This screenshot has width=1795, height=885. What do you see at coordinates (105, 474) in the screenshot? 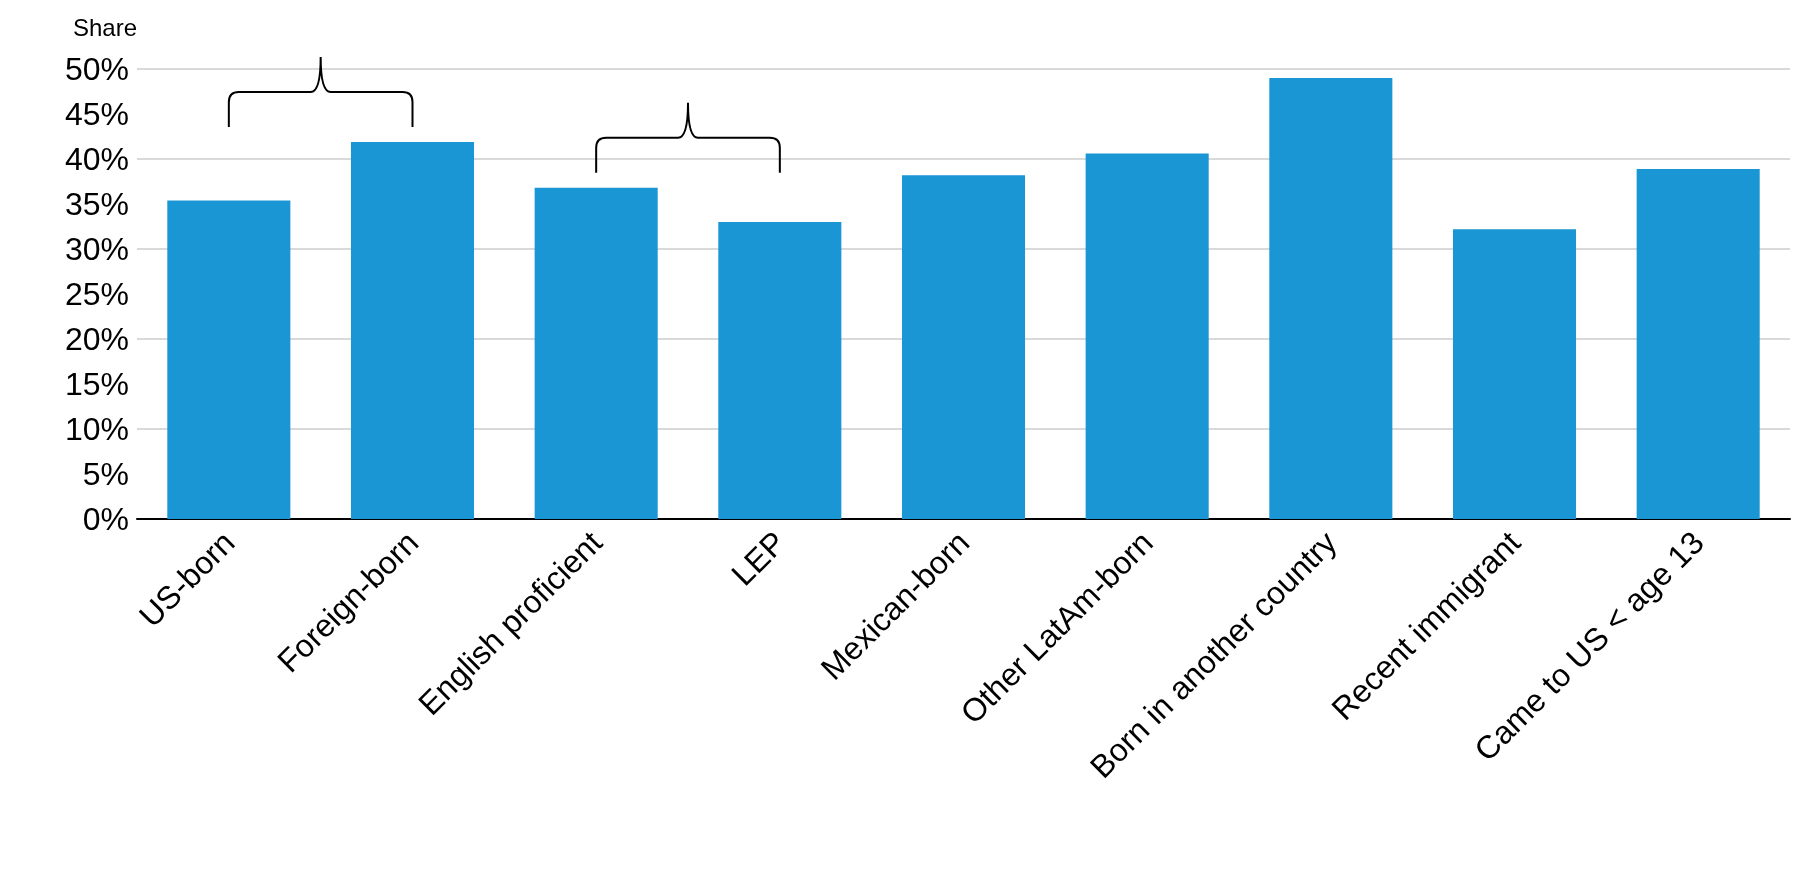
I see `y-tick-label: 5%` at bounding box center [105, 474].